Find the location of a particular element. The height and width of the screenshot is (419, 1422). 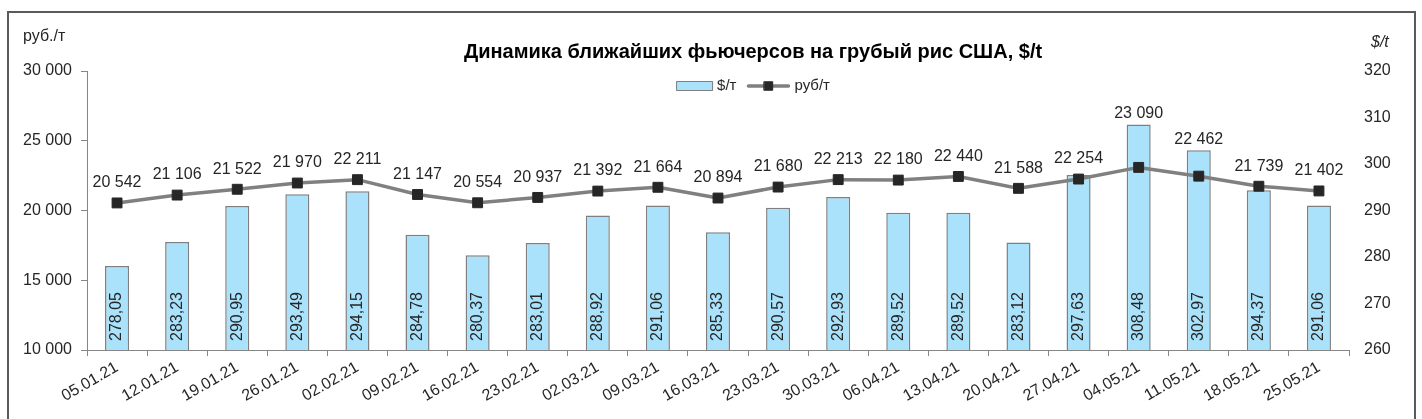

data-label: 292,93 is located at coordinates (837, 316).